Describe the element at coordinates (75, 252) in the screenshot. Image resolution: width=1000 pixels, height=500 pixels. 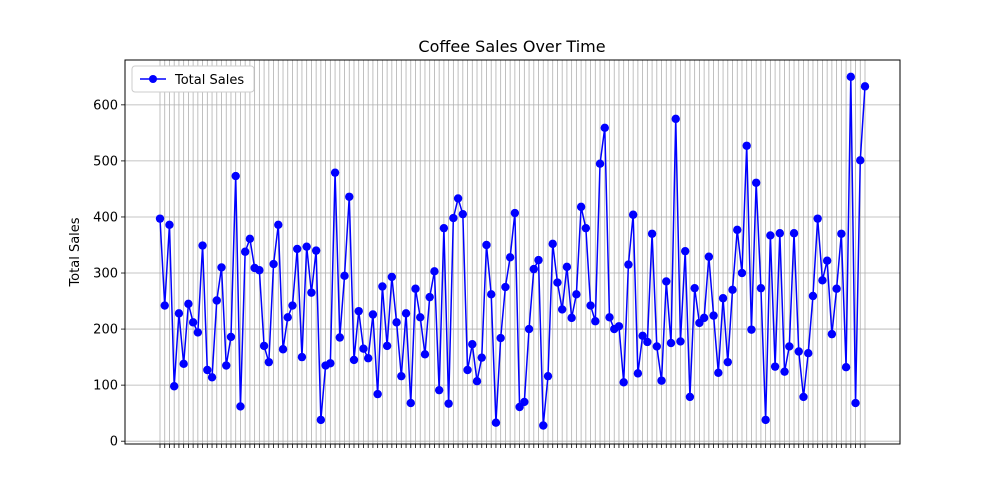
I see `y-axis-label: Total Sales` at that location.